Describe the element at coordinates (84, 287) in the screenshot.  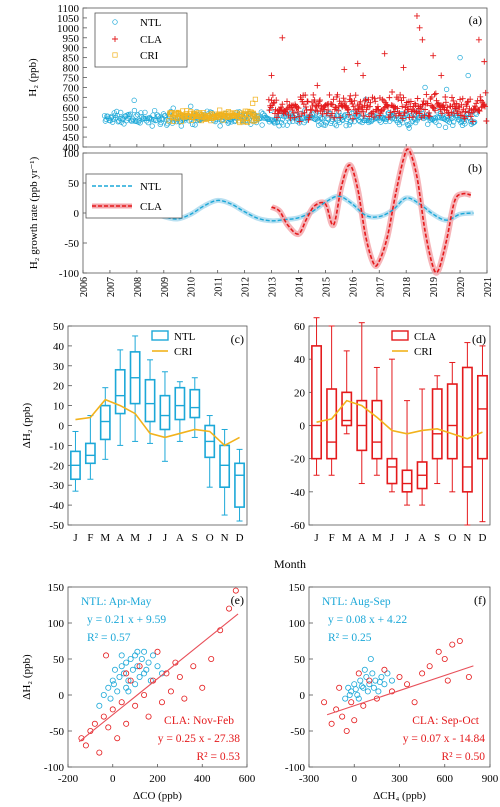
I see `x-tick-label: 2006` at that location.